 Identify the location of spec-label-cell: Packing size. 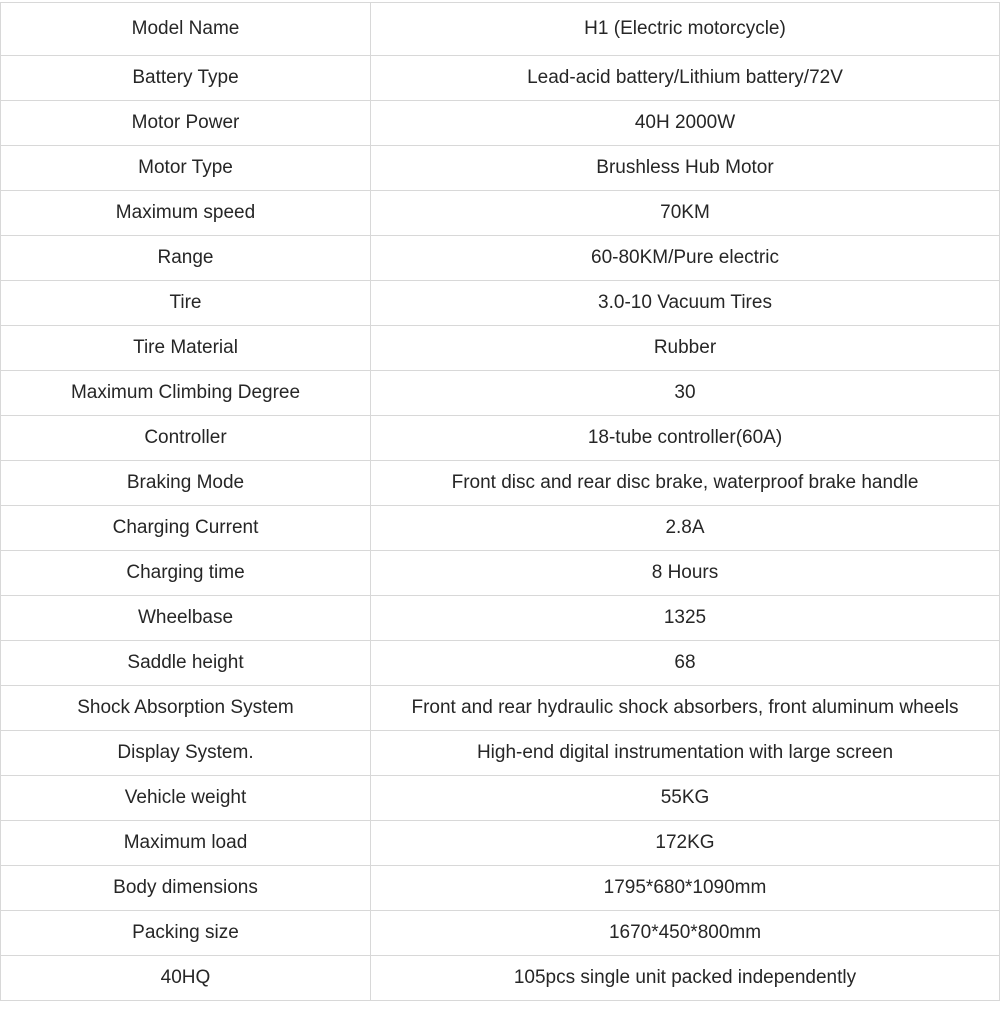
(185, 933).